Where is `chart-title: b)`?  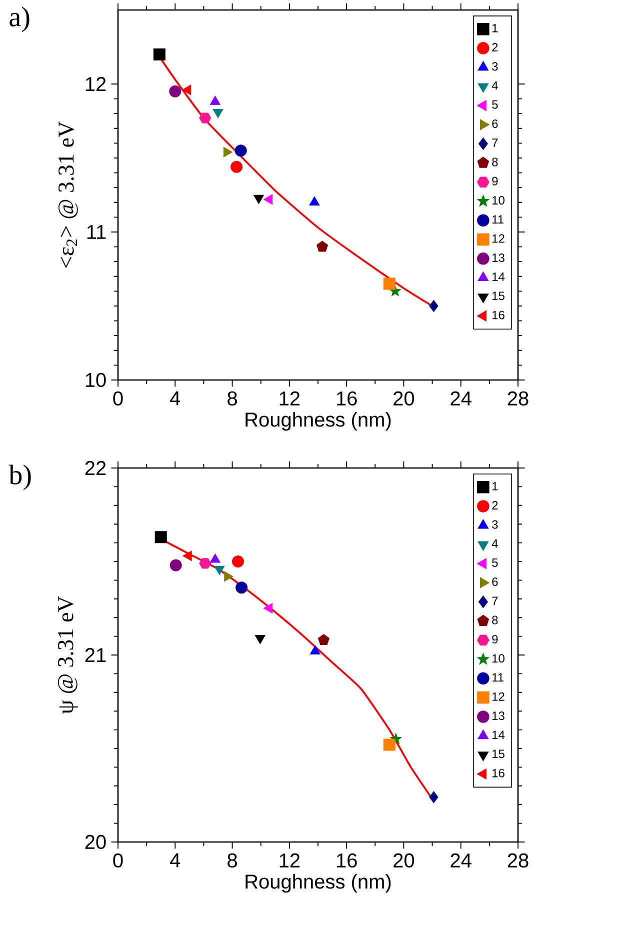
chart-title: b) is located at coordinates (19, 477).